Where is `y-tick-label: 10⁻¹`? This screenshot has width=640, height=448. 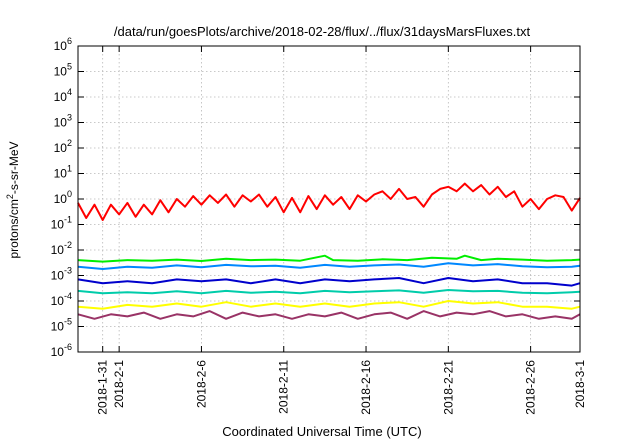 y-tick-label: 10⁻¹ is located at coordinates (61, 223).